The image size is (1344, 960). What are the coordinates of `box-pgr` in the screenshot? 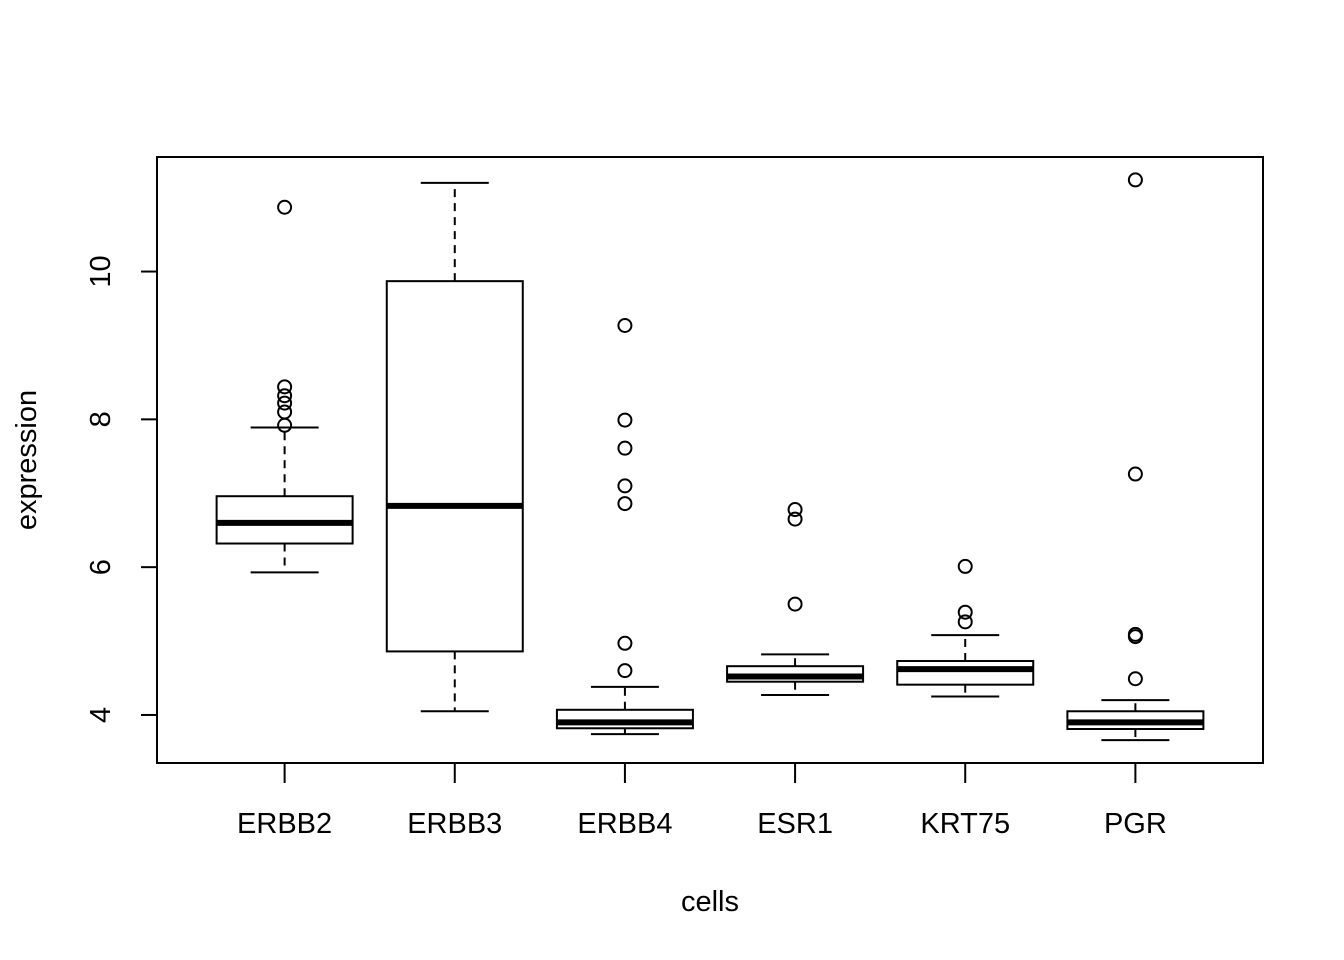 It's located at (1135, 457).